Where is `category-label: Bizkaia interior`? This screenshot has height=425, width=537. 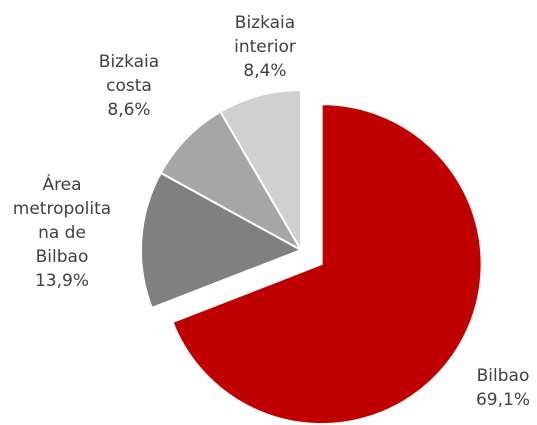
category-label: Bizkaia interior is located at coordinates (265, 35).